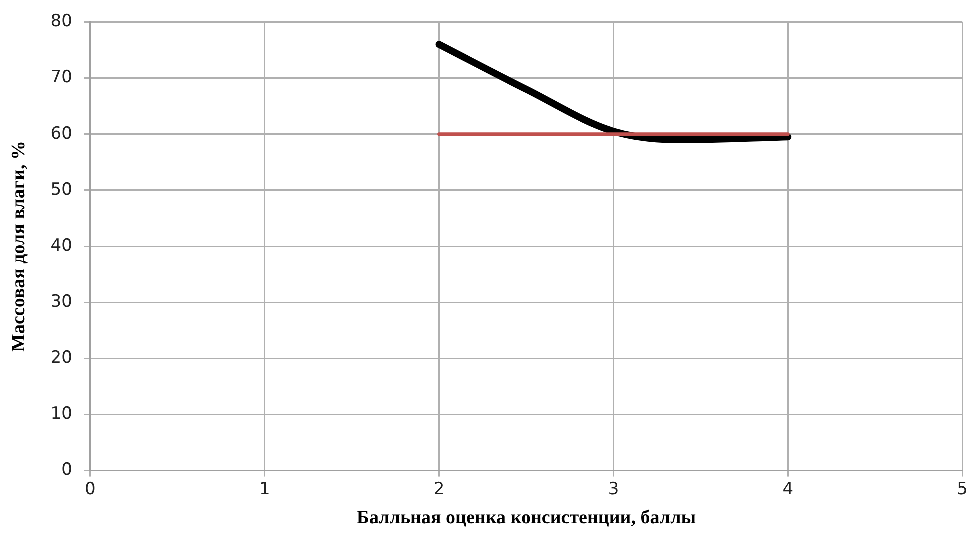 Image resolution: width=971 pixels, height=536 pixels. What do you see at coordinates (61, 78) in the screenshot?
I see `y-tick-label: 70` at bounding box center [61, 78].